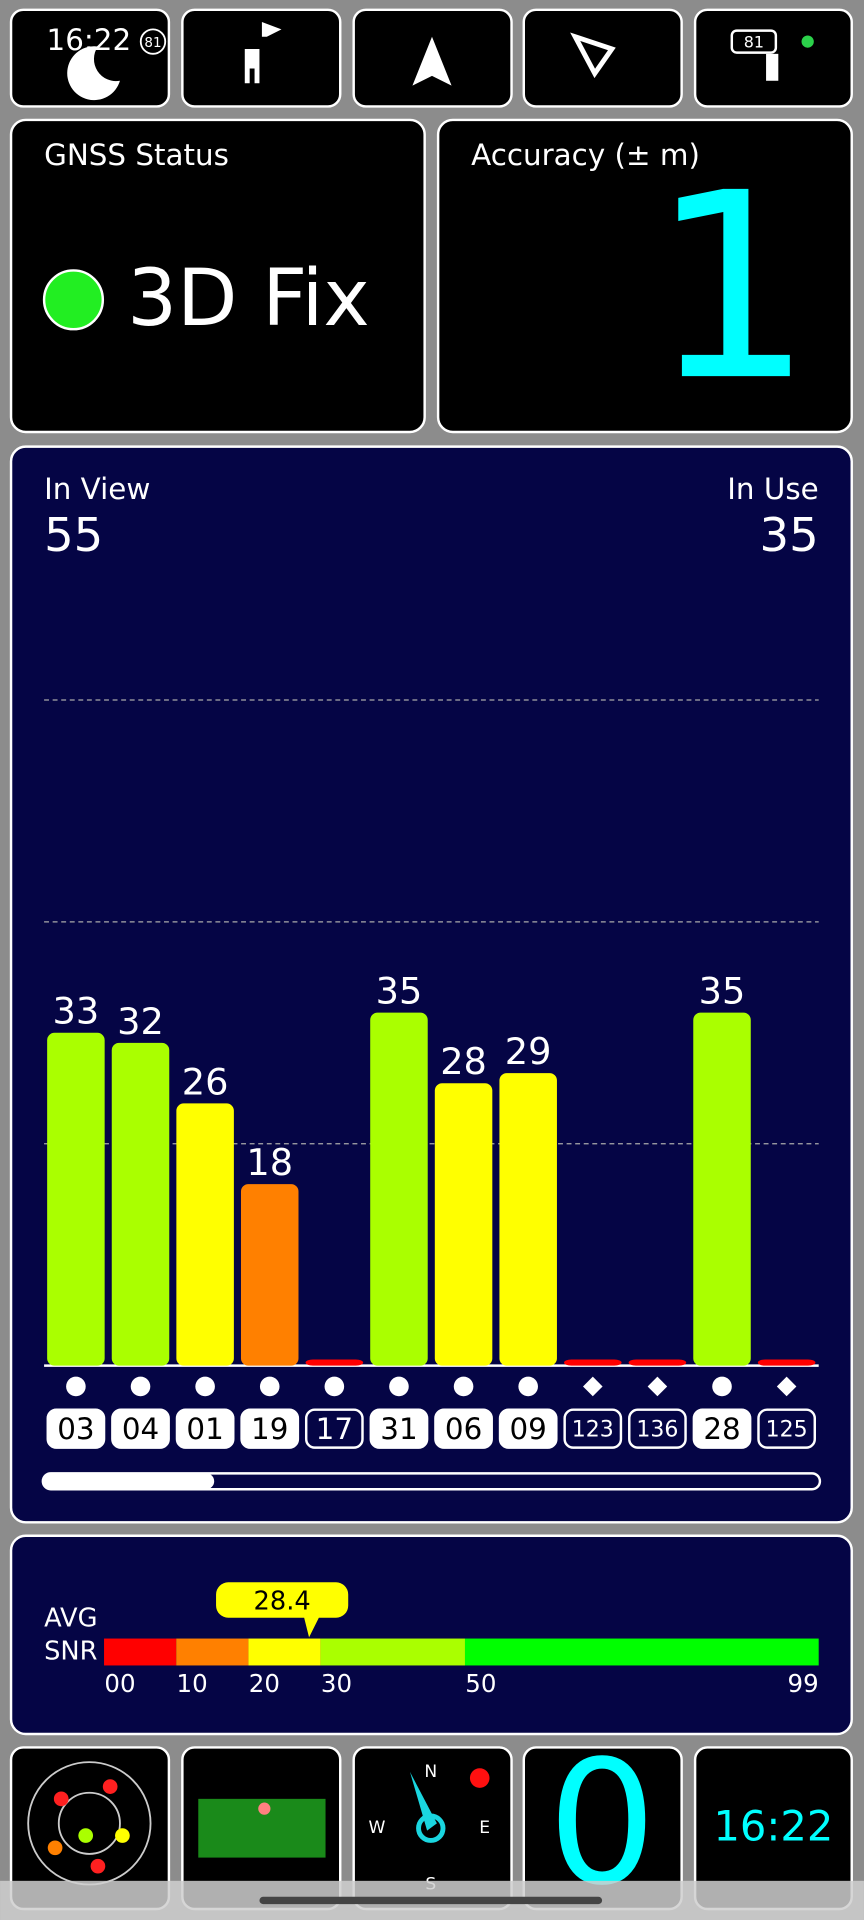 Image resolution: width=864 pixels, height=1920 pixels. I want to click on status-badge: 81, so click(152, 43).